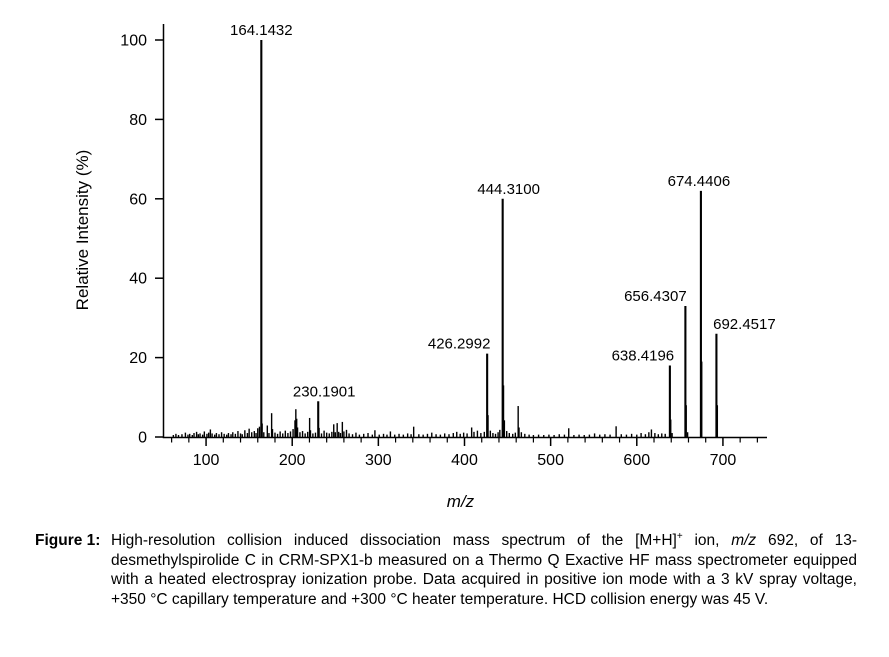  Describe the element at coordinates (550, 460) in the screenshot. I see `x-axis-tick-label: 500` at that location.